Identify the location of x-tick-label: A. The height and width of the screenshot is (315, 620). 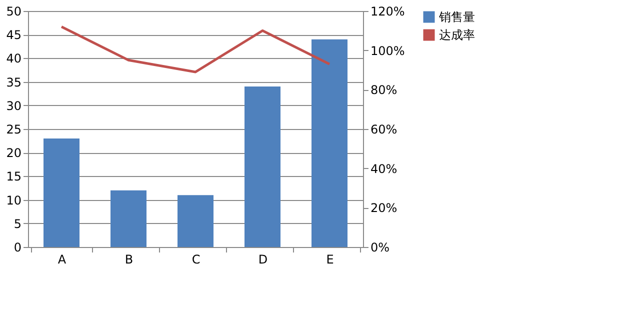
(62, 259).